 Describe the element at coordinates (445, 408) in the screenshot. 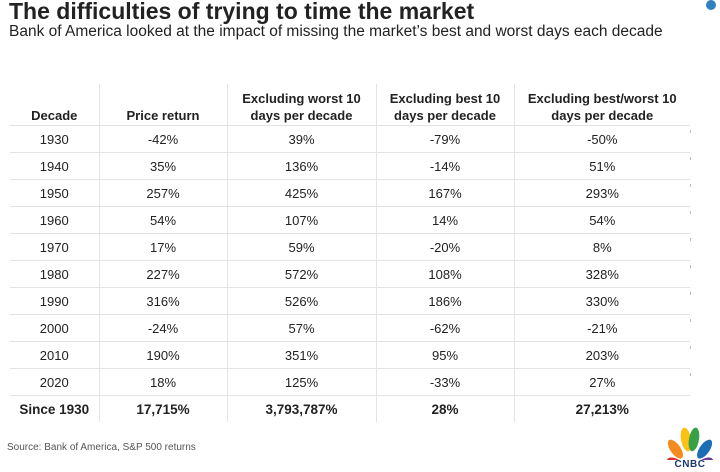

I see `total-value-cell: 28%` at that location.